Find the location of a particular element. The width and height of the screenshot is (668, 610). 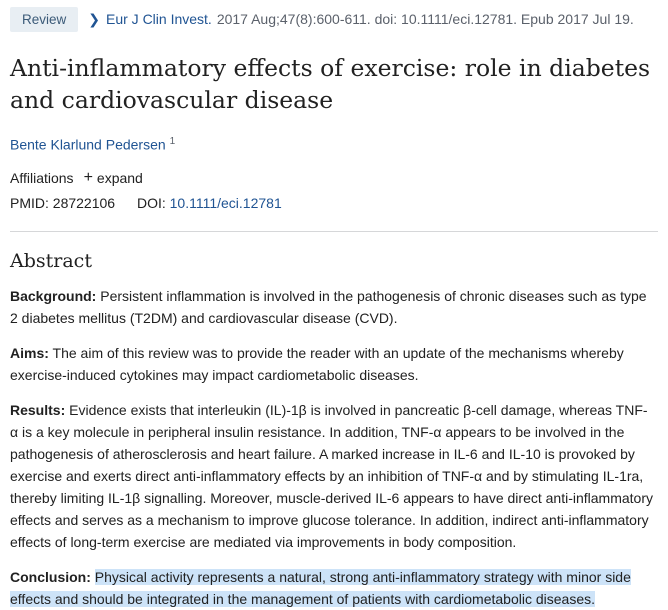

journal-link: Eur J Clin Invest. is located at coordinates (159, 19).